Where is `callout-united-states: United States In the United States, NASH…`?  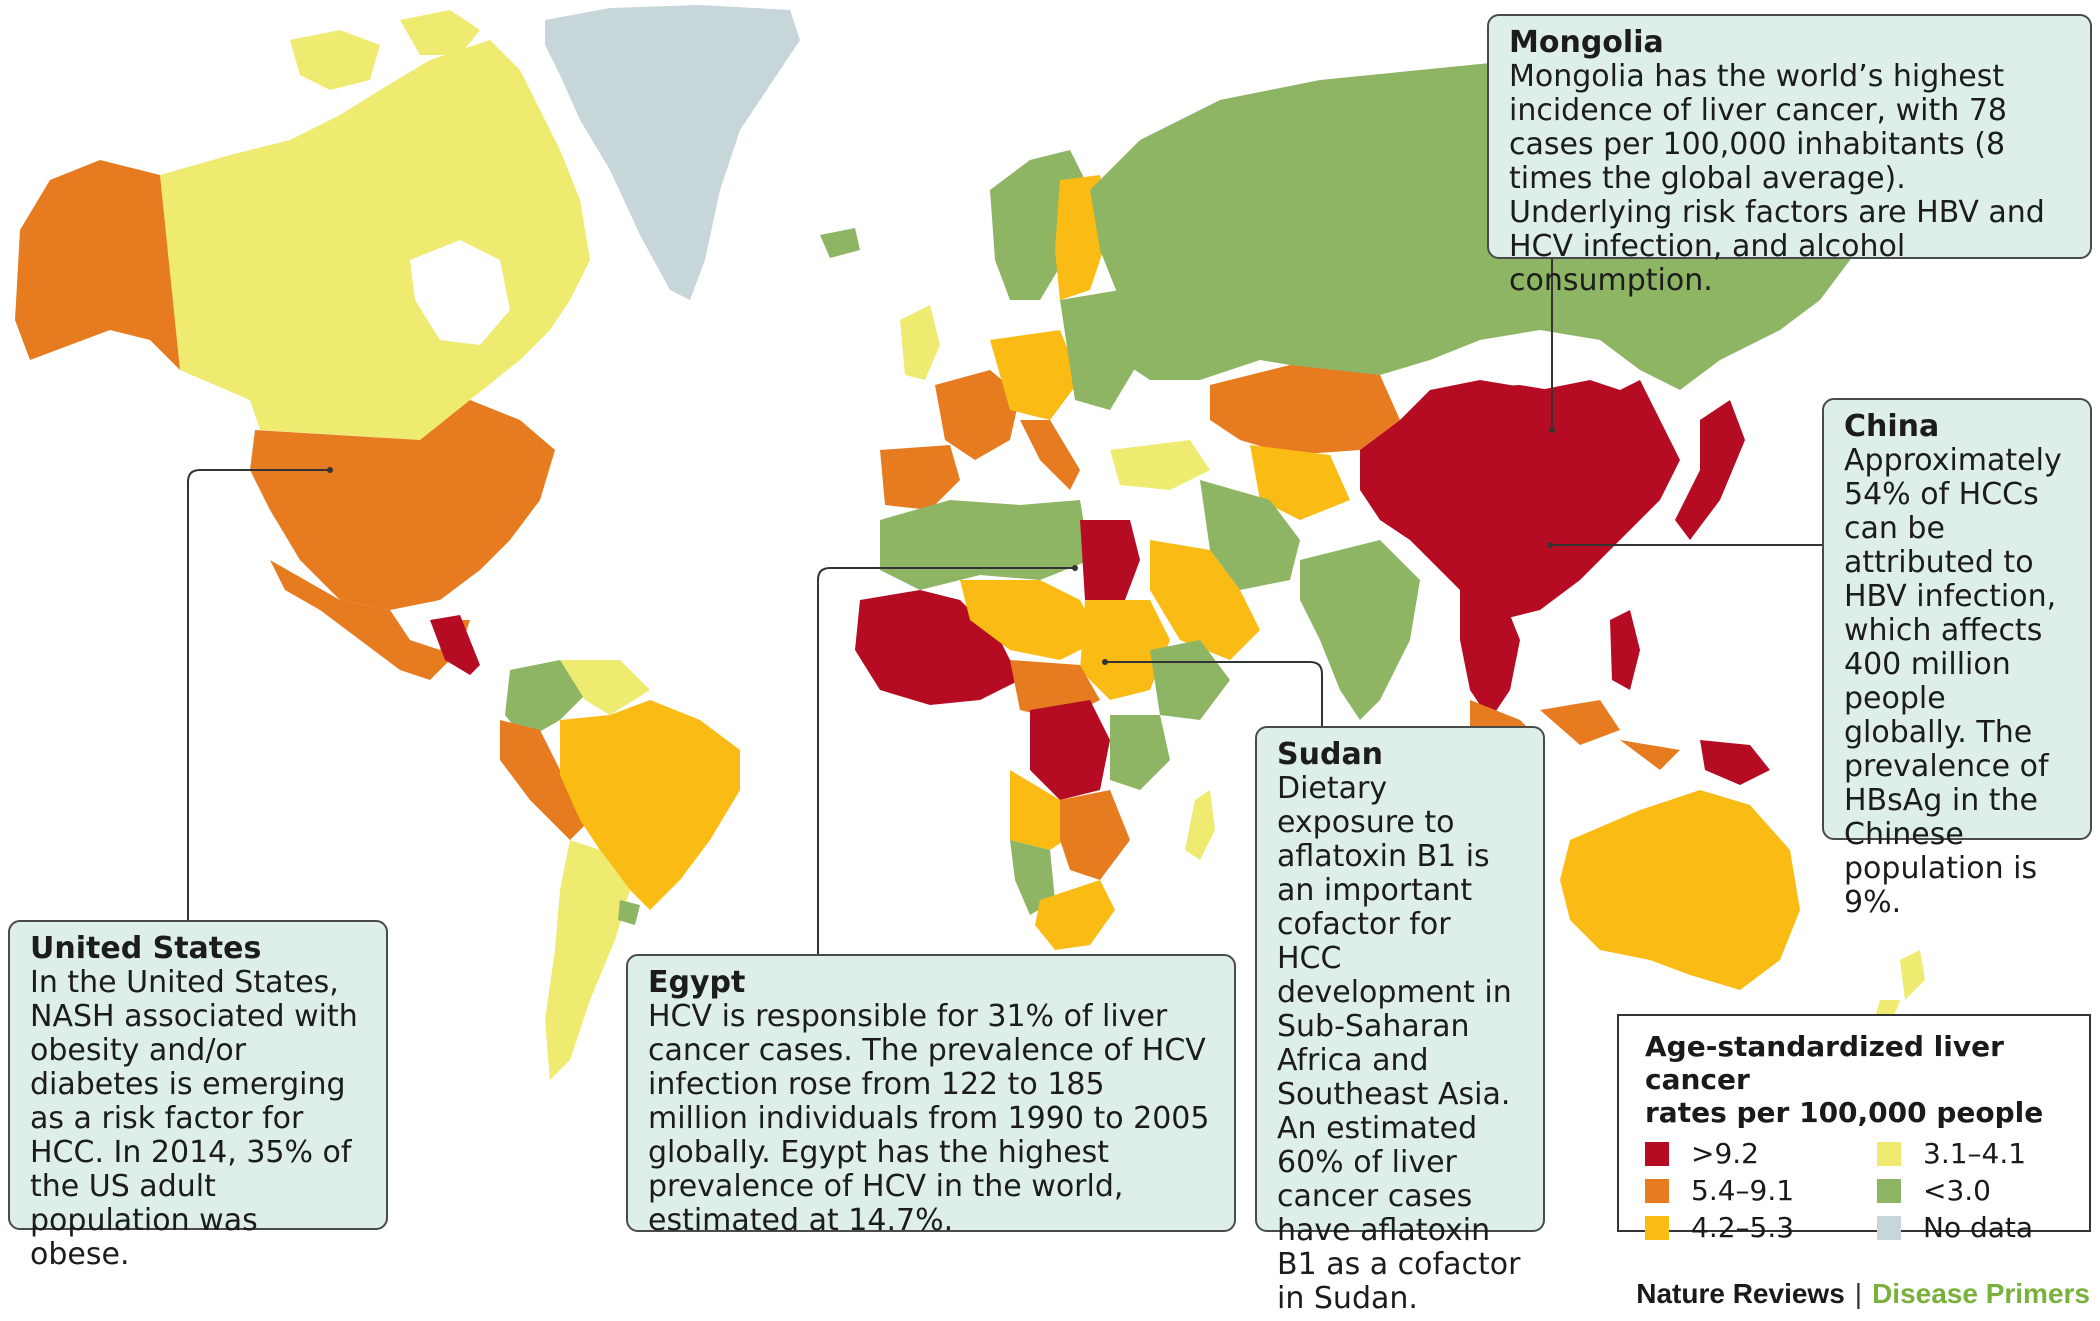 callout-united-states: United States In the United States, NASH… is located at coordinates (198, 1096).